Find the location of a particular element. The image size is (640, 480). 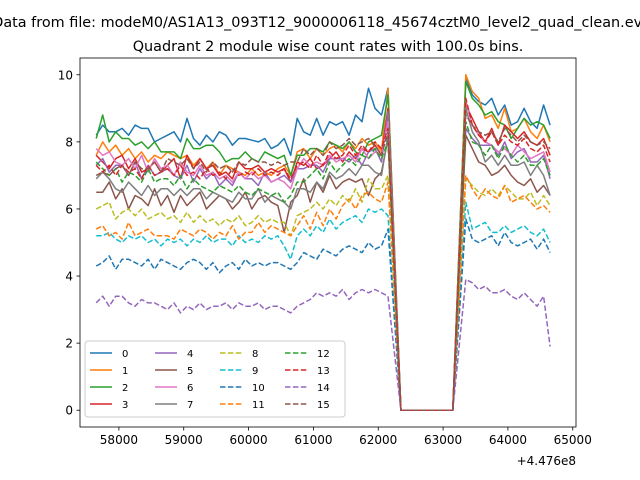

legend-label-11: 11 is located at coordinates (258, 405).